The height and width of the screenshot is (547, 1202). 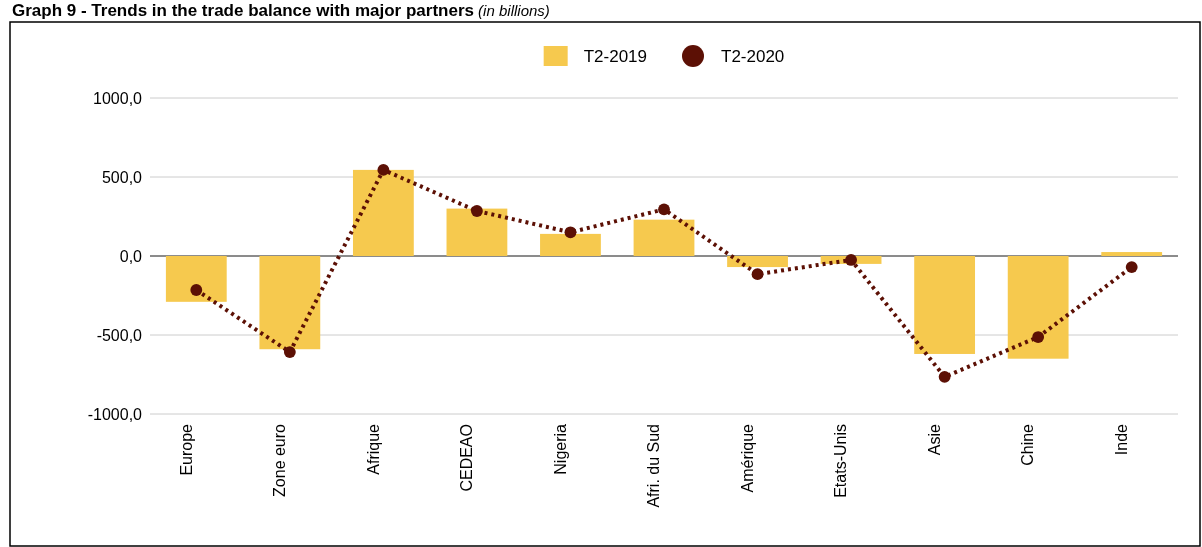 What do you see at coordinates (753, 56) in the screenshot?
I see `legend-label: T2-2020` at bounding box center [753, 56].